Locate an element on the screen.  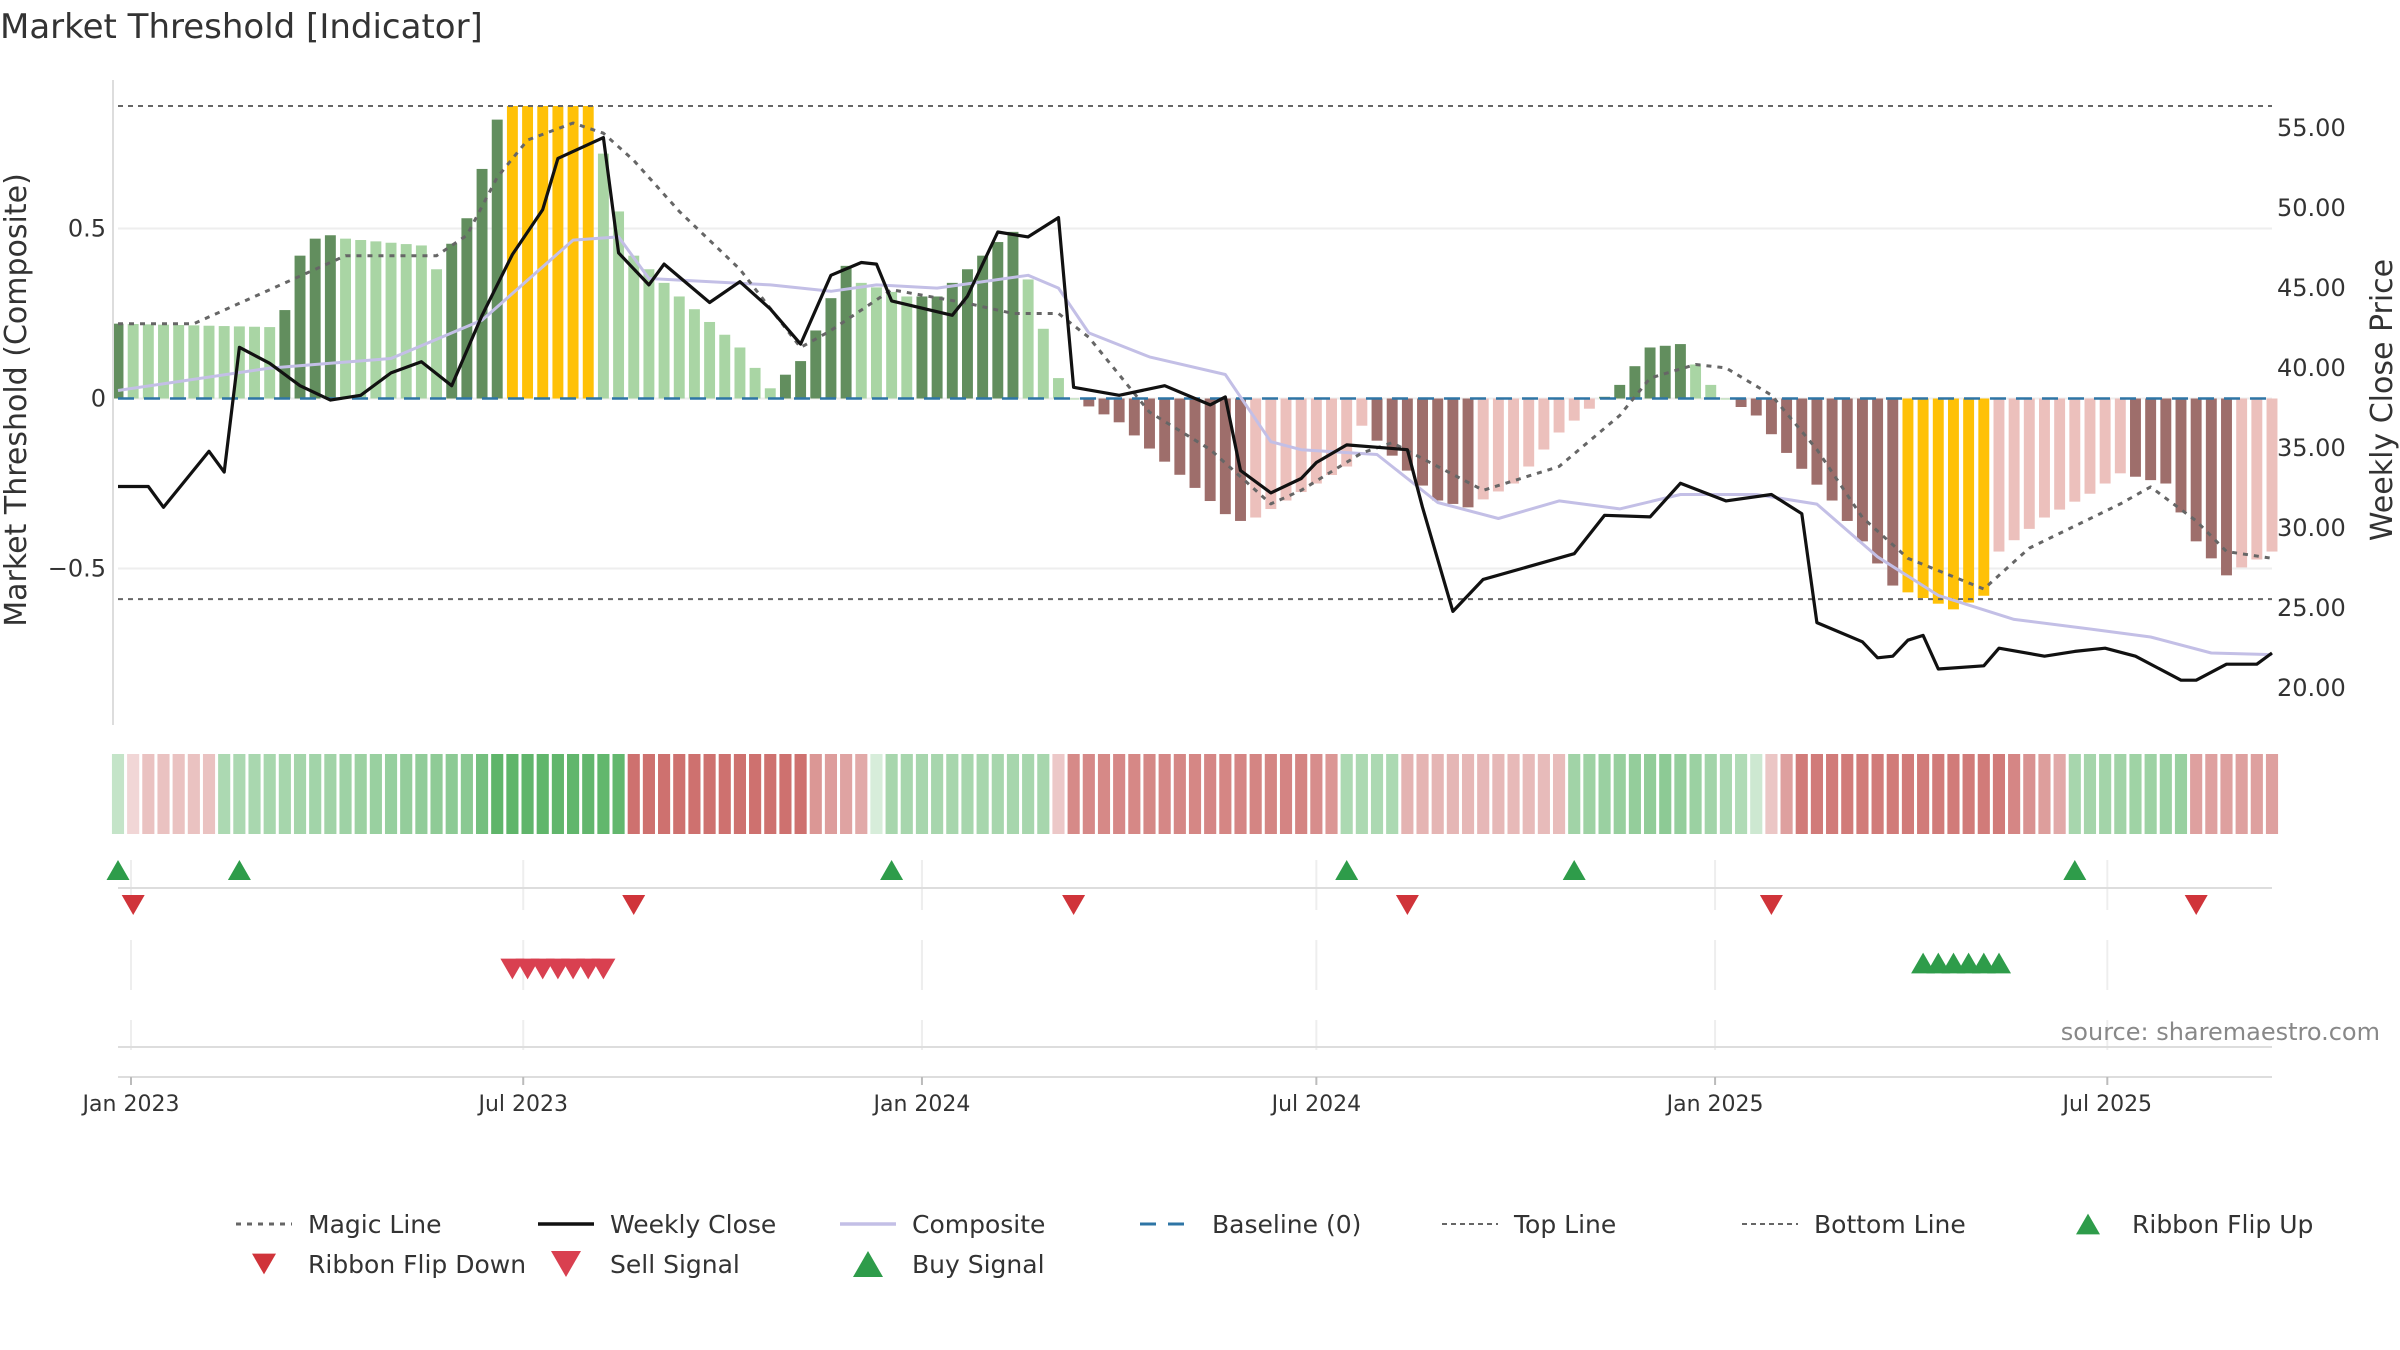
legend-item-close: Weekly Close is located at coordinates (657, 1224).